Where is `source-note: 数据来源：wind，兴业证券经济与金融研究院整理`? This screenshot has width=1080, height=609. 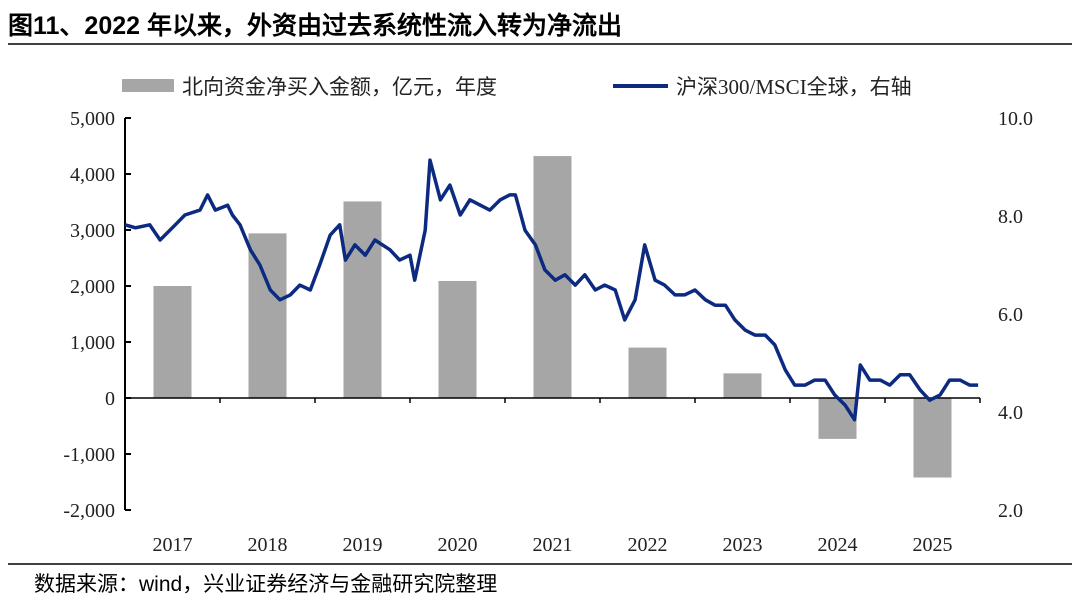 source-note: 数据来源：wind，兴业证券经济与金融研究院整理 is located at coordinates (266, 584).